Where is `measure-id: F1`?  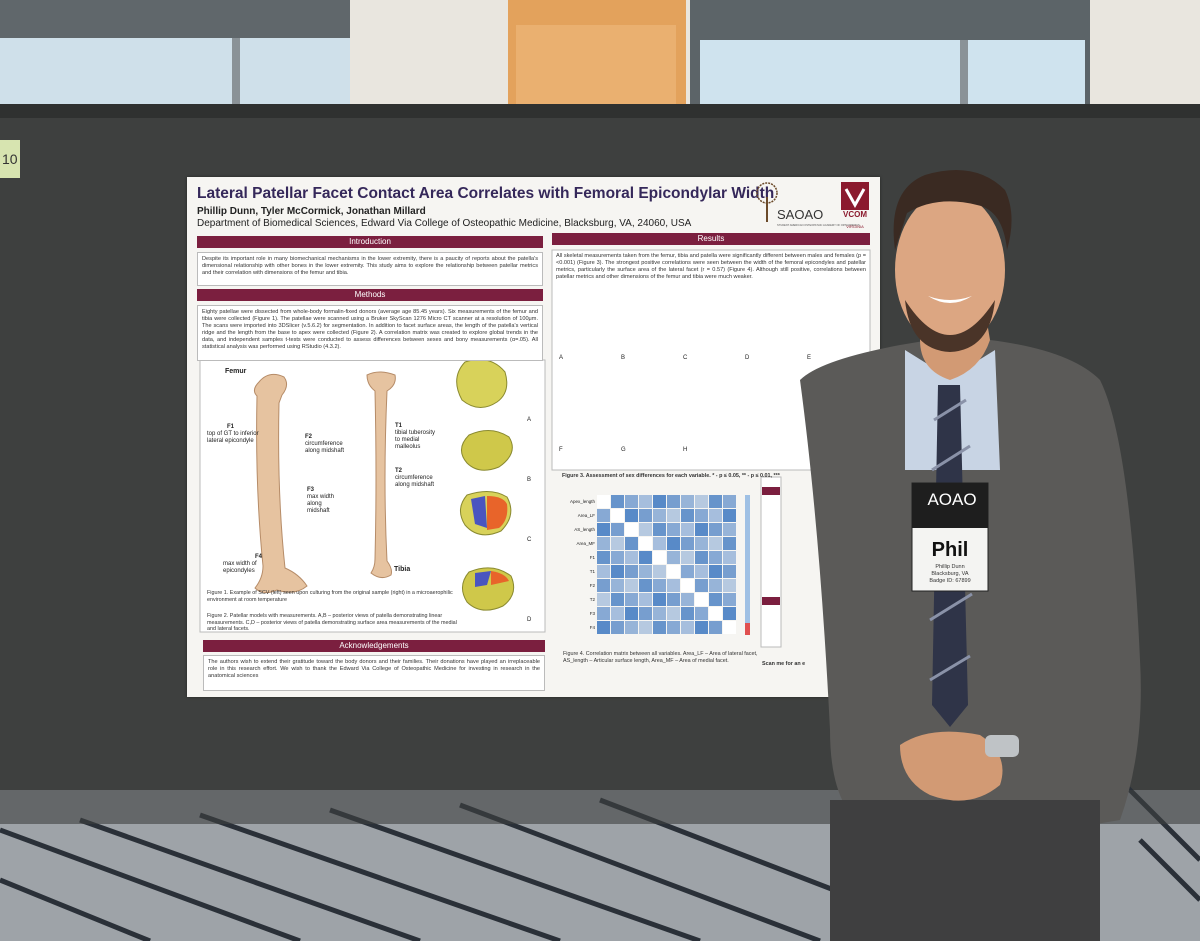
measure-id: F1 is located at coordinates (231, 427).